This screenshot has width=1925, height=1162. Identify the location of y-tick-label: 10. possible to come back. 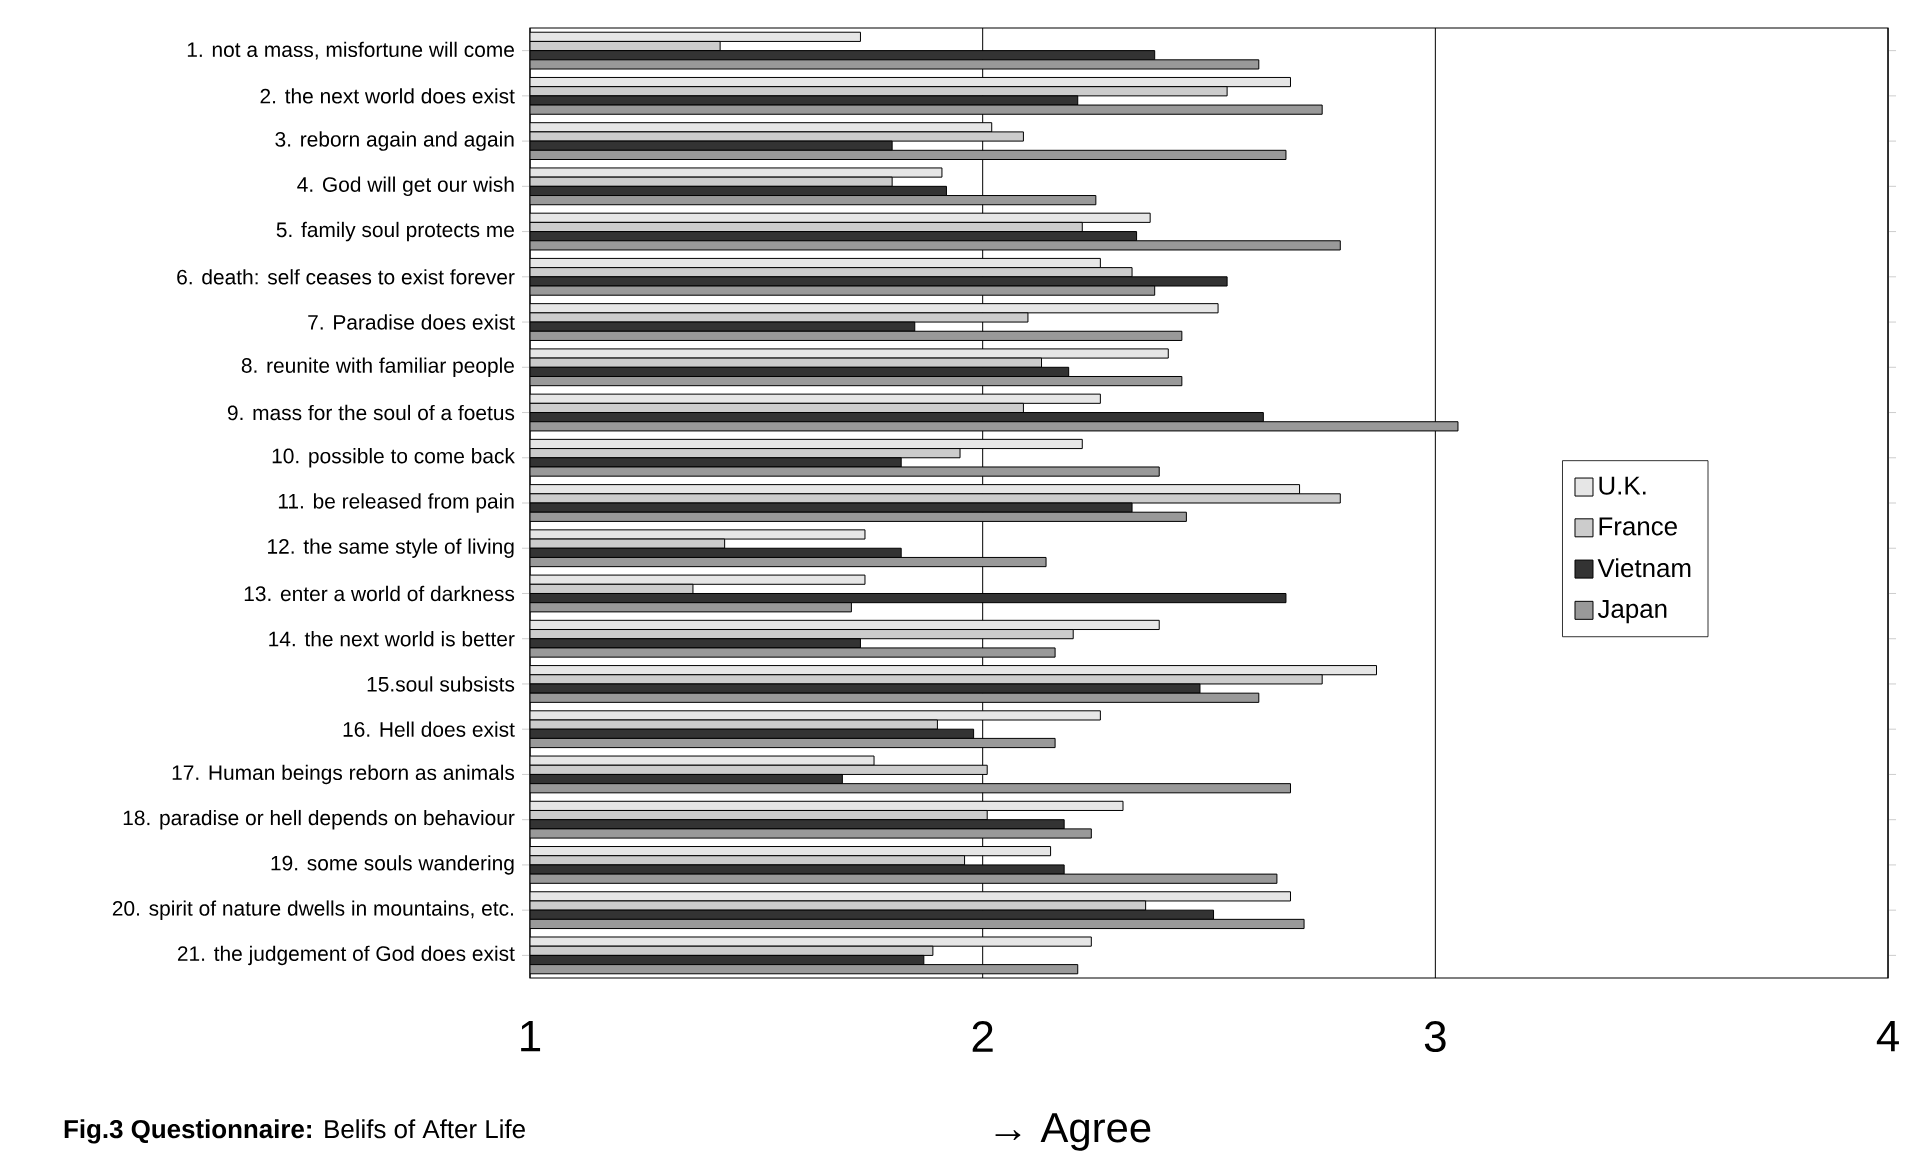
(393, 458).